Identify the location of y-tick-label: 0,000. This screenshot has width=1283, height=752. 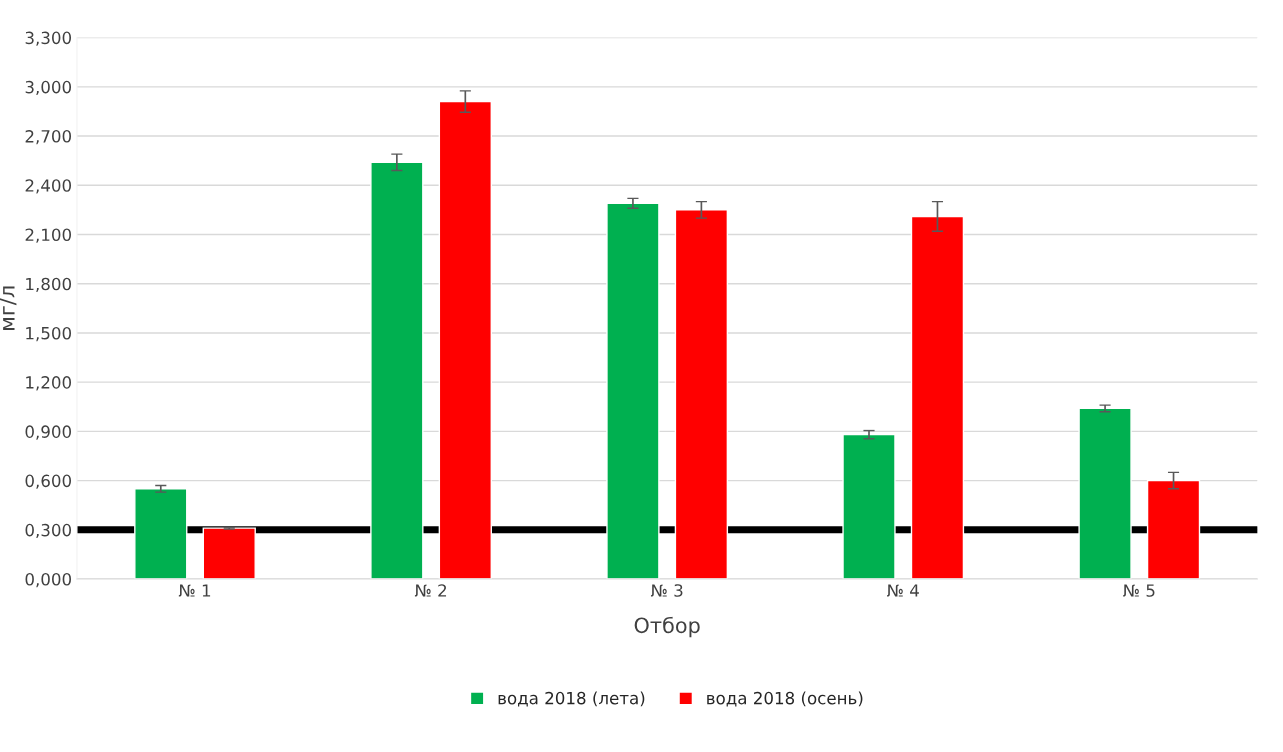
(48, 580).